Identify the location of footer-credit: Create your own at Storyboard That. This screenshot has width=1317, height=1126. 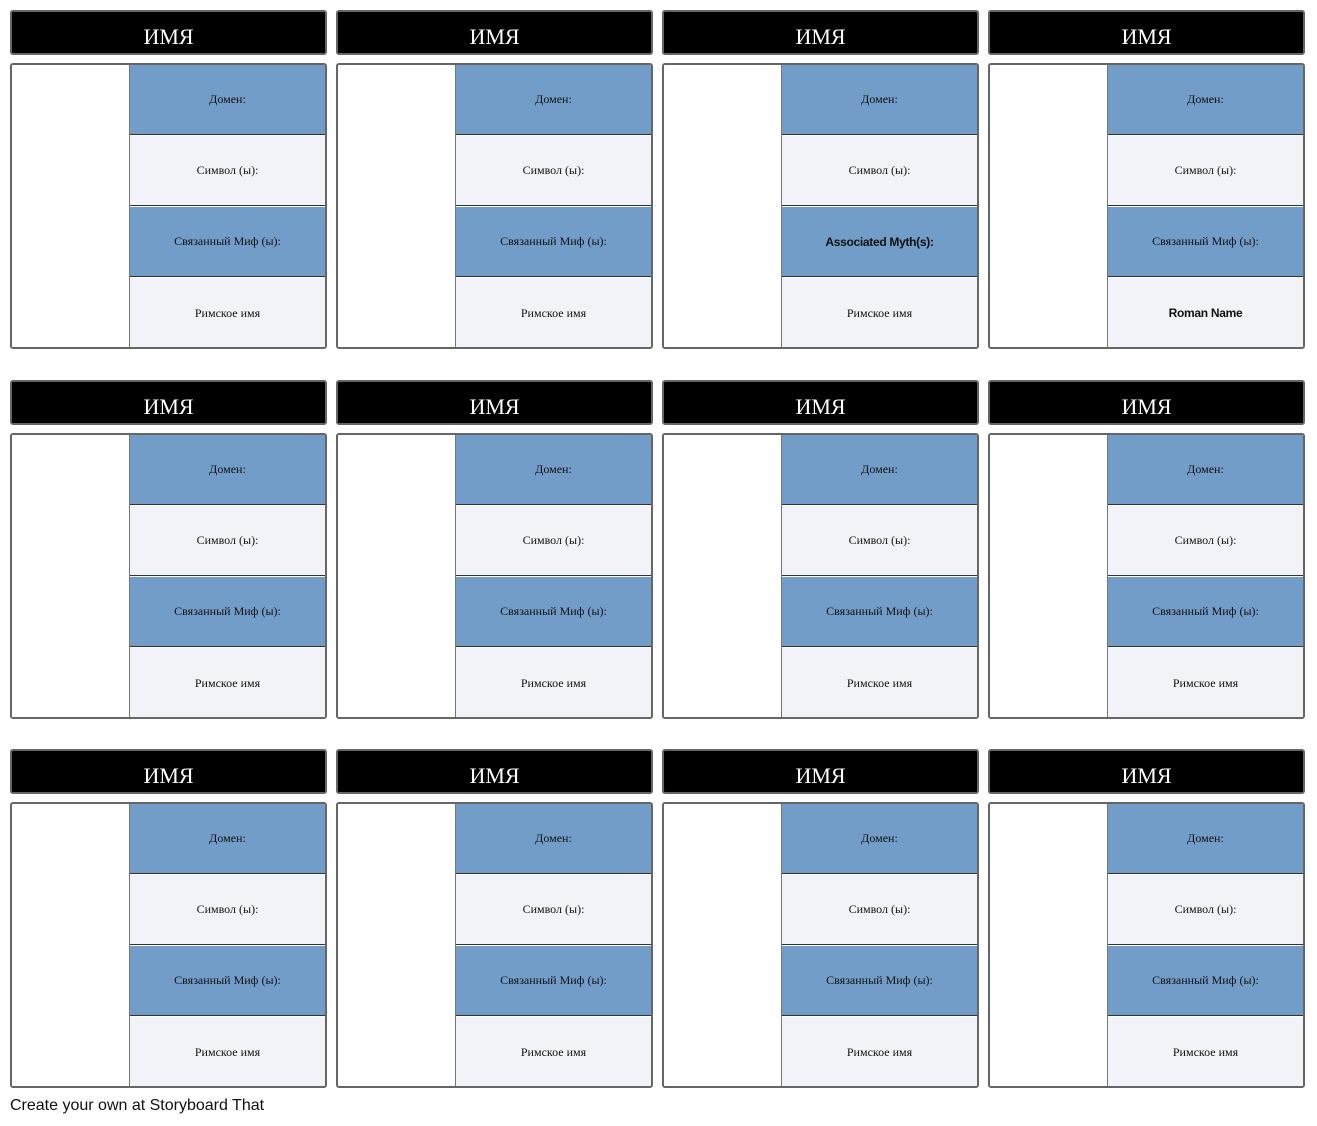
(137, 1105).